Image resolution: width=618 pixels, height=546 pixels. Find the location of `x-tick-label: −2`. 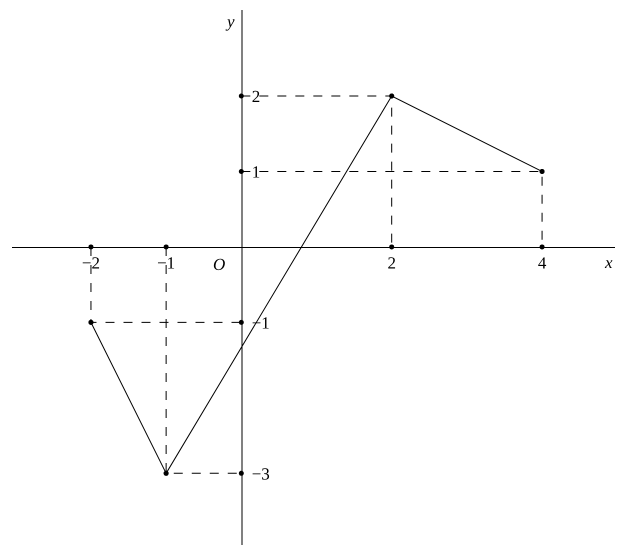

x-tick-label: −2 is located at coordinates (91, 262).